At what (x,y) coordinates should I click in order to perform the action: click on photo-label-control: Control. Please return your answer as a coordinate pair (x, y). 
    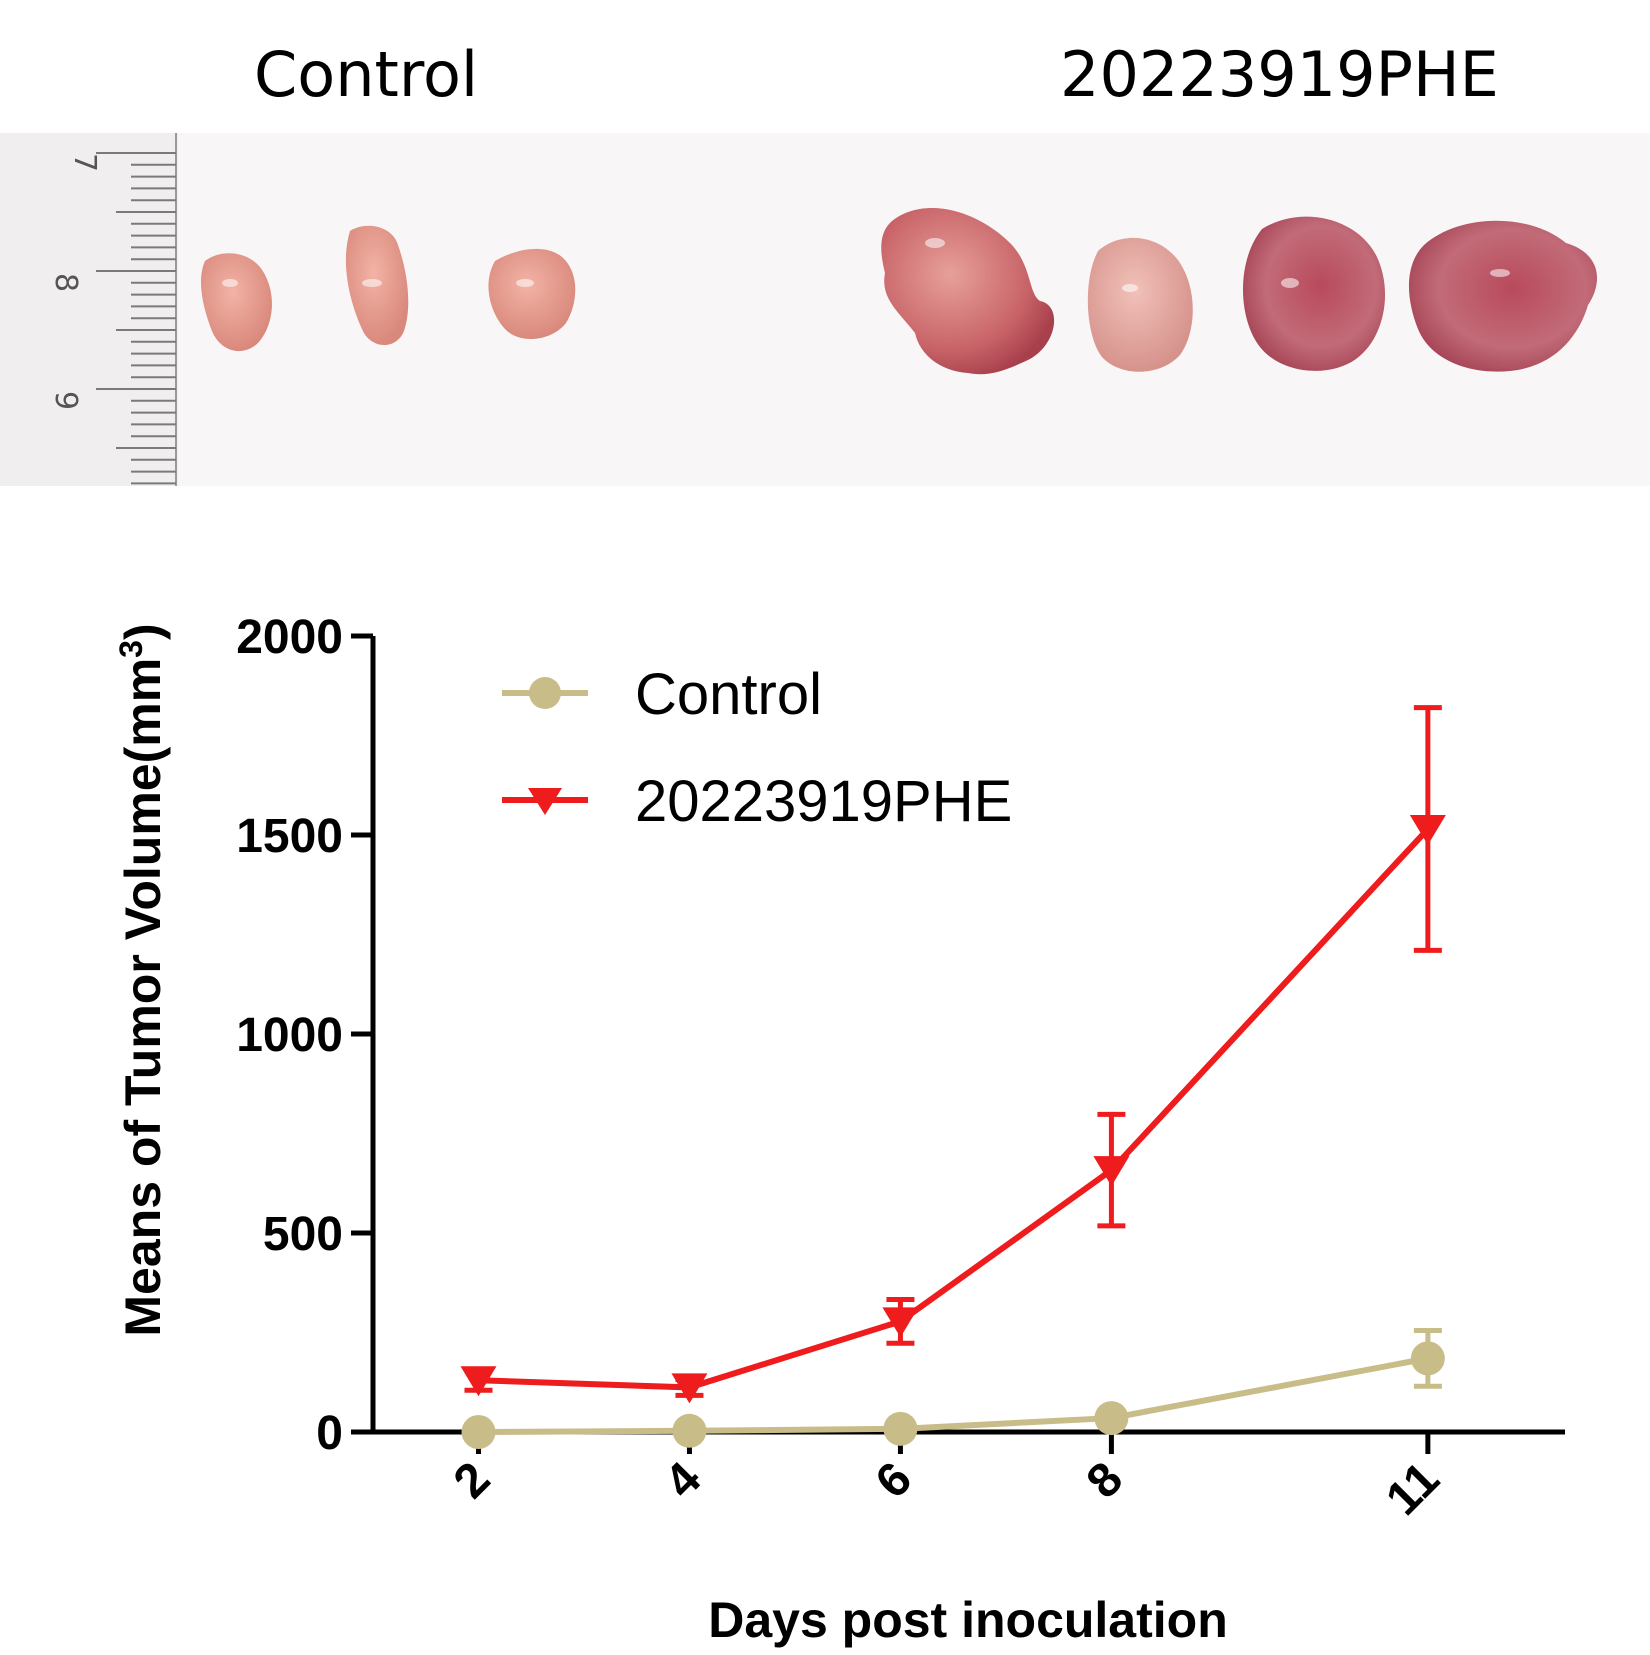
    Looking at the image, I should click on (366, 74).